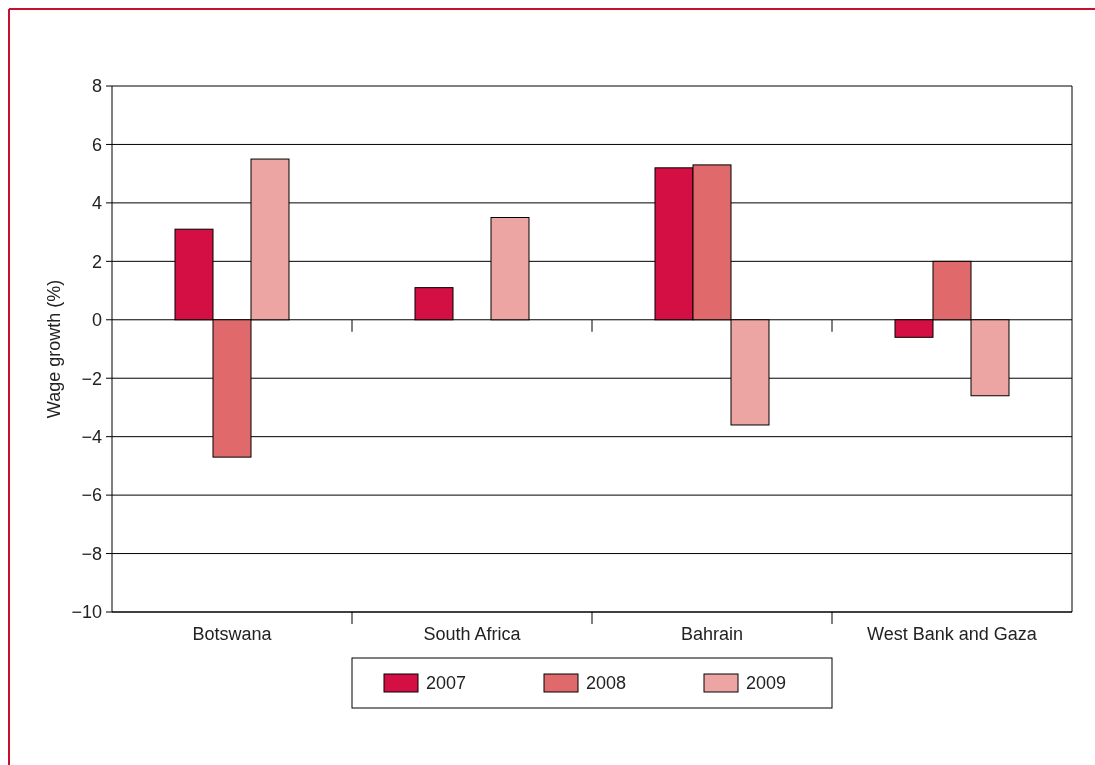  What do you see at coordinates (766, 683) in the screenshot?
I see `legend-label: 2009` at bounding box center [766, 683].